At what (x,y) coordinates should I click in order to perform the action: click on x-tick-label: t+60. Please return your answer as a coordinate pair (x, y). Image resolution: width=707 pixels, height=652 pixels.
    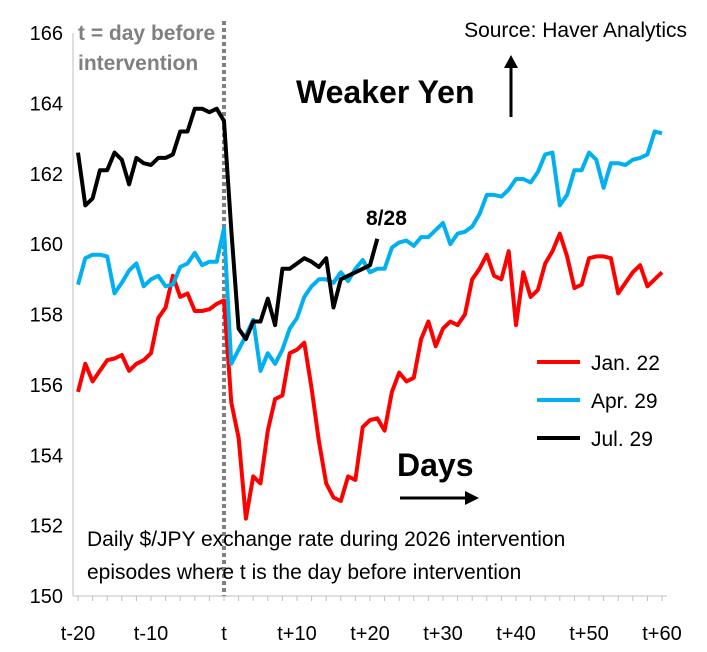
    Looking at the image, I should click on (661, 634).